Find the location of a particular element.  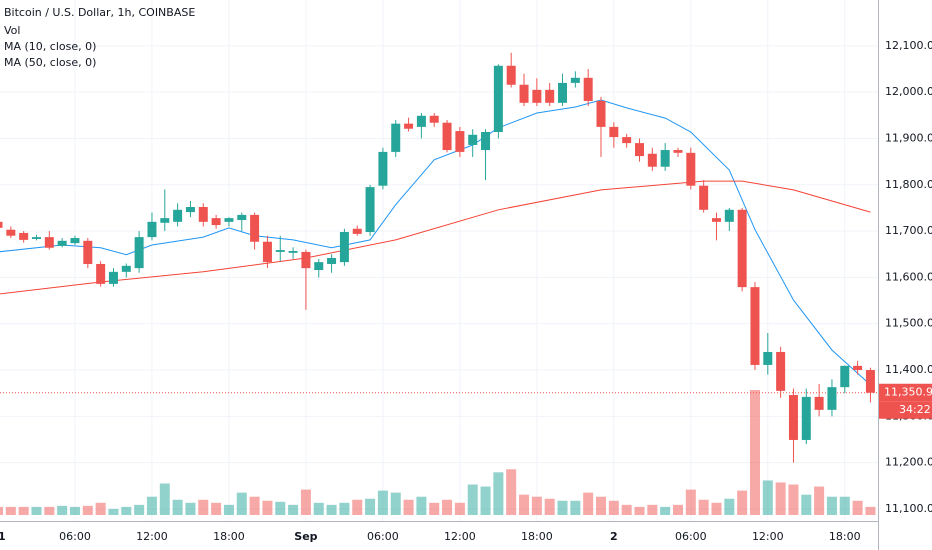

last-price-box is located at coordinates (905, 392).